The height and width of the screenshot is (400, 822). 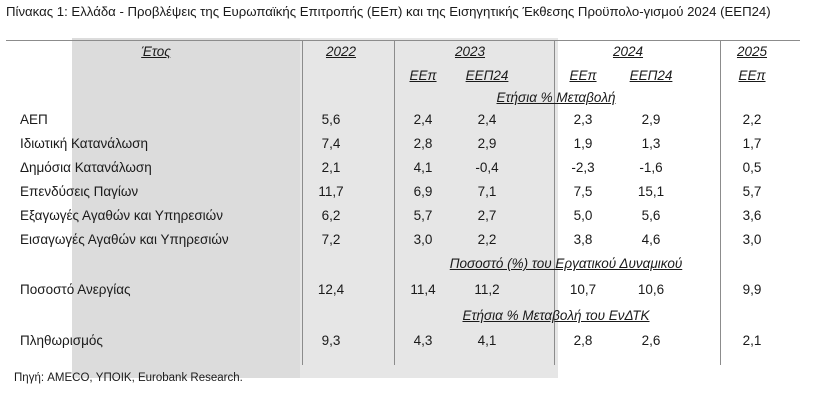 I want to click on sub-eep-2024: ΕΕπ, so click(x=583, y=75).